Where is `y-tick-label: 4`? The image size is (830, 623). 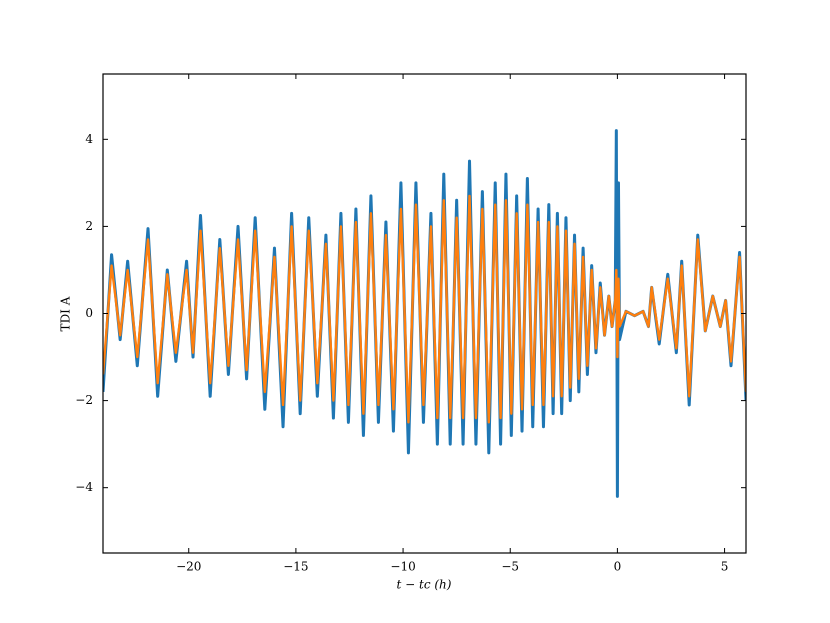 y-tick-label: 4 is located at coordinates (89, 139).